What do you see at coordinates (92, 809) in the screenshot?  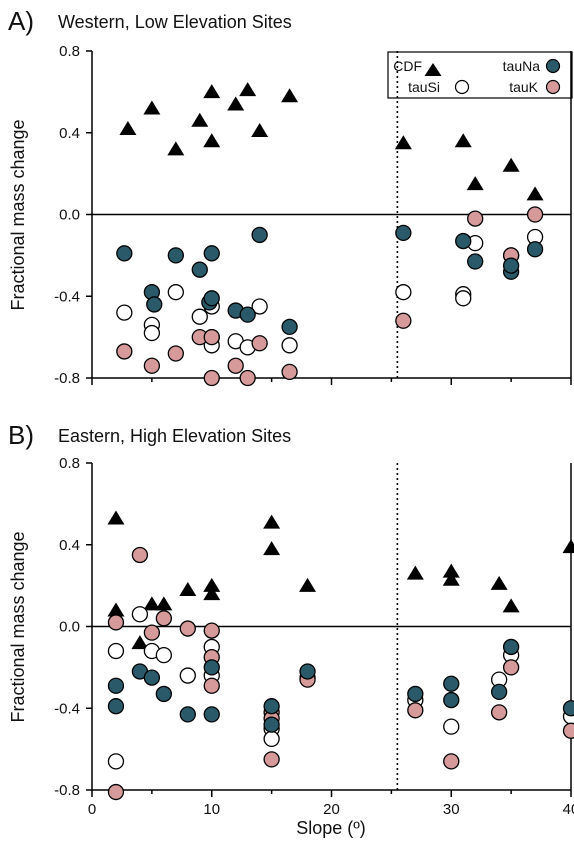 I see `panel-b-xtick-label: 0` at bounding box center [92, 809].